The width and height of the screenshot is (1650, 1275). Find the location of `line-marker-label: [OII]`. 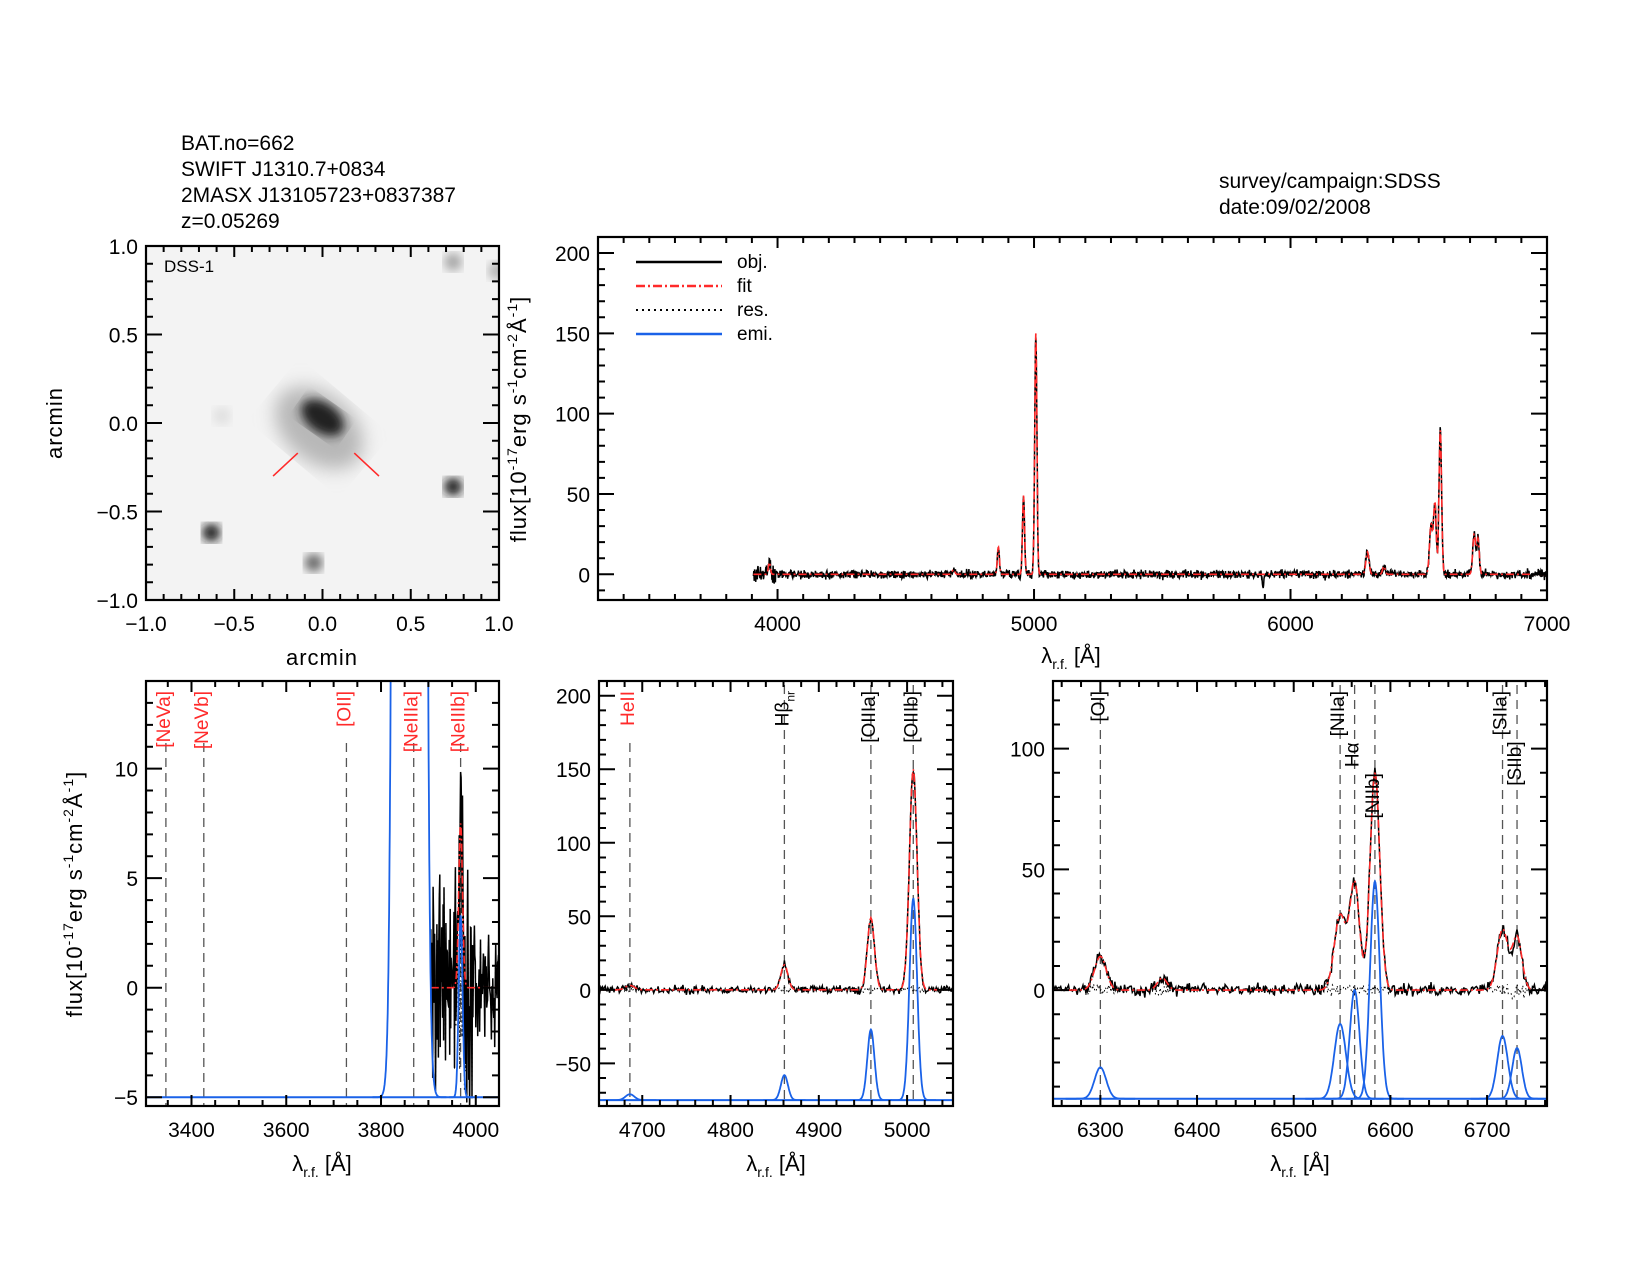

line-marker-label: [OII] is located at coordinates (344, 709).